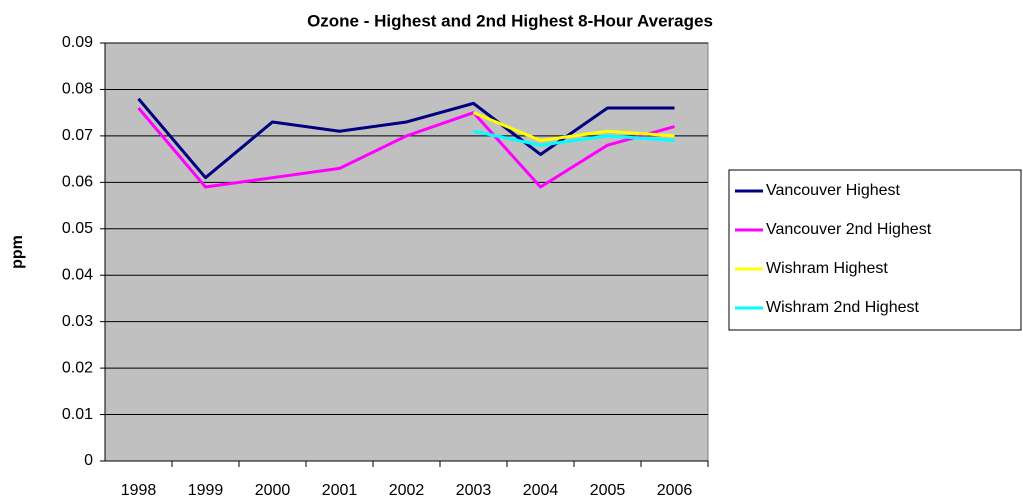  I want to click on y-tick-label: 0.06, so click(77, 182).